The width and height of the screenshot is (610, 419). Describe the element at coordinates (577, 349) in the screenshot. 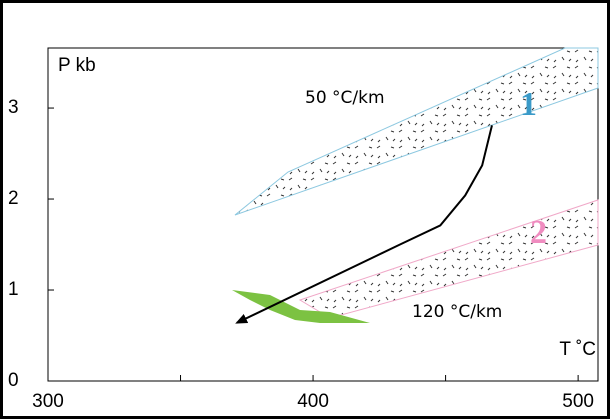

I see `x-axis-label: T ˚C` at that location.